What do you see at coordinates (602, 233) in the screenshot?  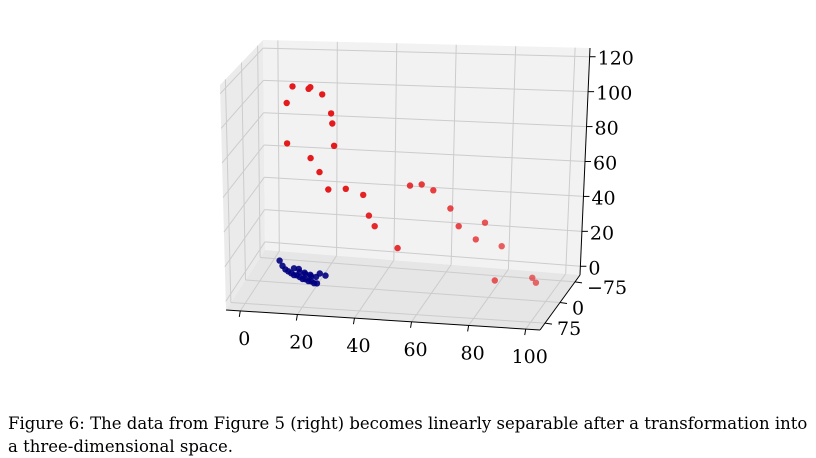 I see `z-tick-label: 20` at bounding box center [602, 233].